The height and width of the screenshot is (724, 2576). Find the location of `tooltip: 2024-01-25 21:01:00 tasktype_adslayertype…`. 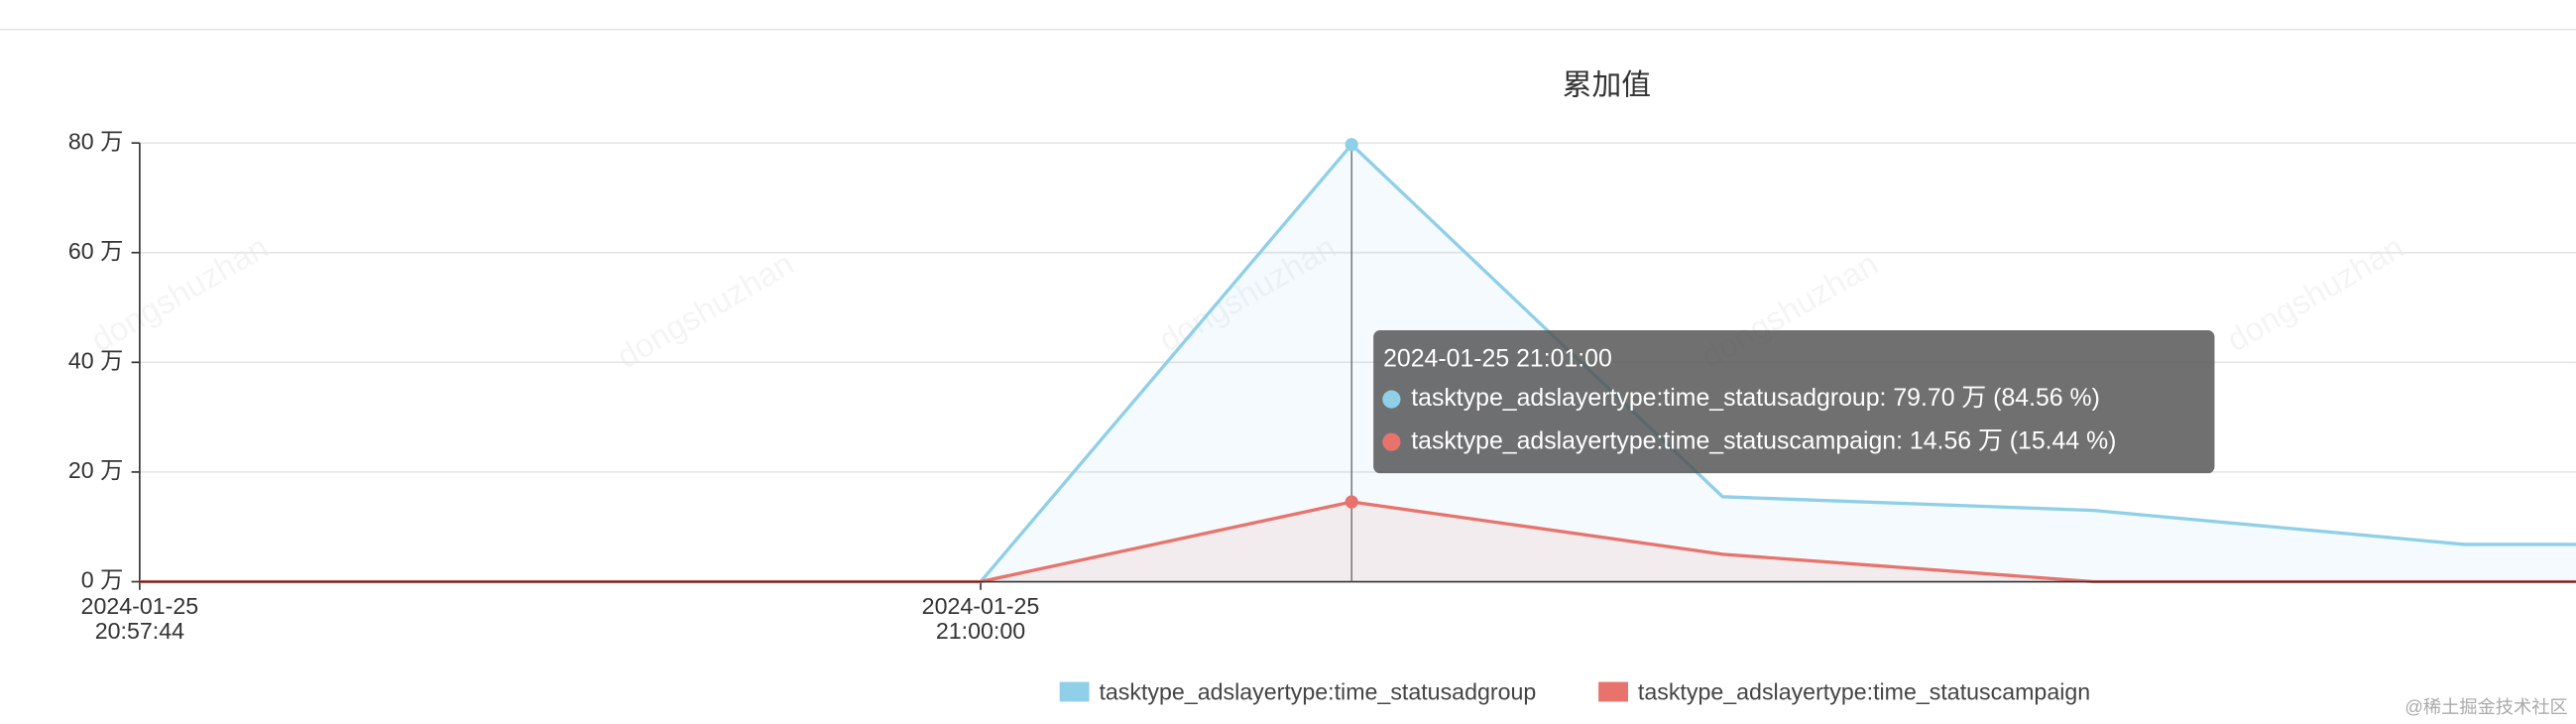

tooltip: 2024-01-25 21:01:00 tasktype_adslayertype… is located at coordinates (1794, 402).